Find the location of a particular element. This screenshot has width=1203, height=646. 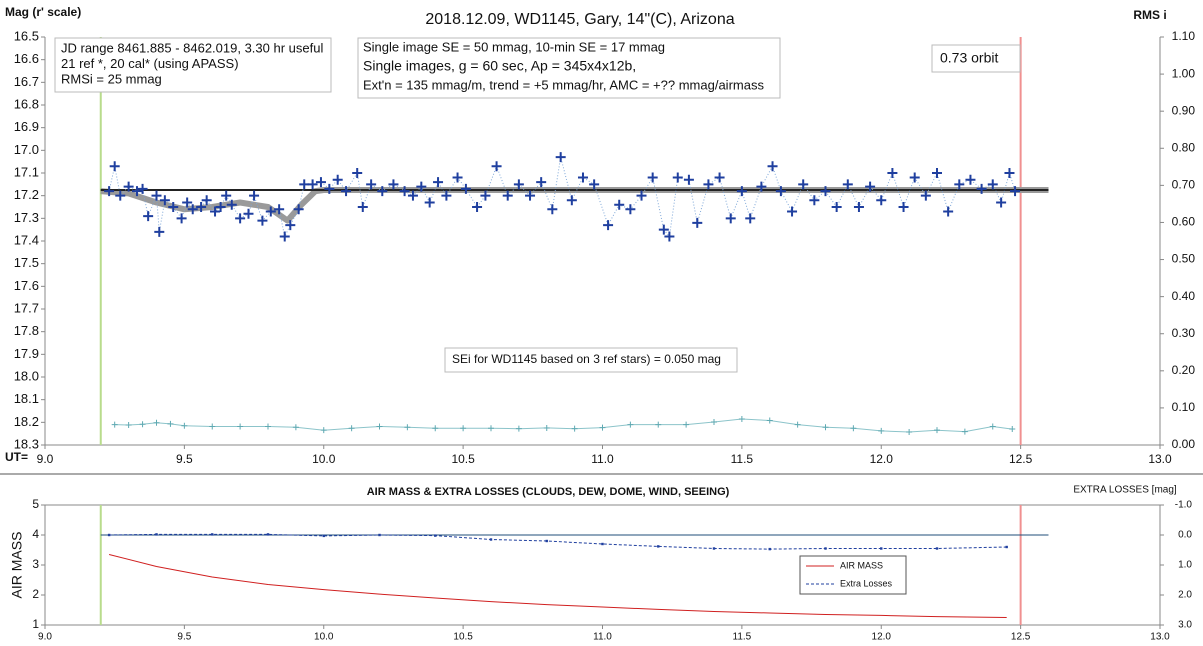

y2-tick-label: 0.70 is located at coordinates (1184, 185).